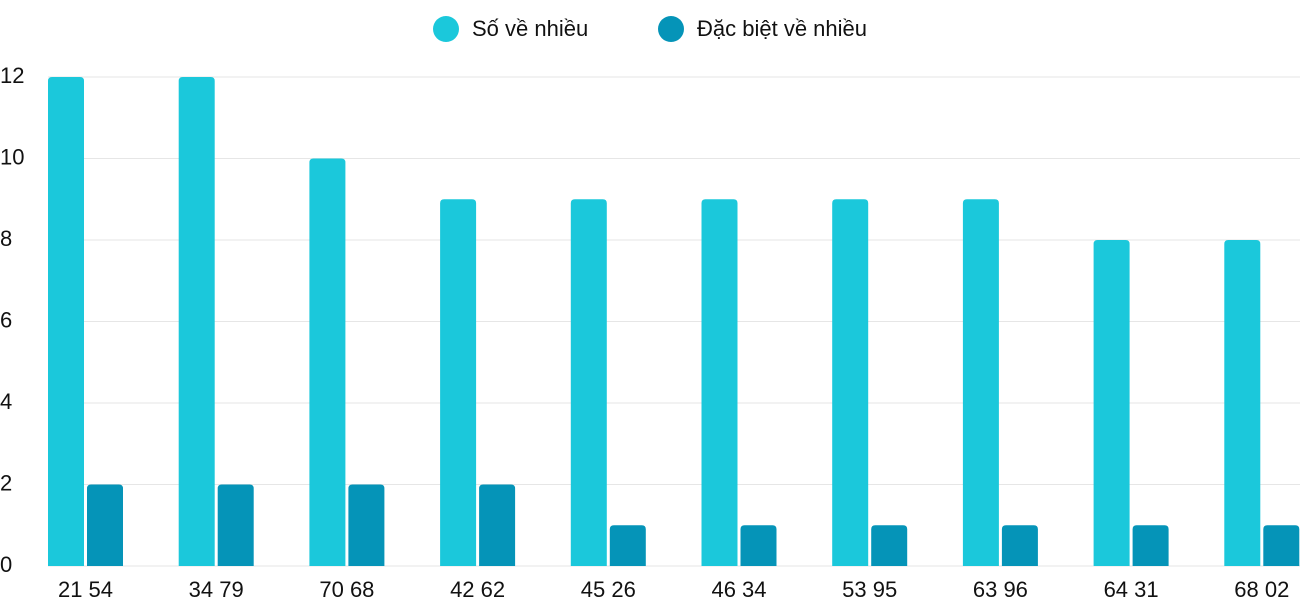 The height and width of the screenshot is (605, 1300). What do you see at coordinates (6, 564) in the screenshot?
I see `y-tick-label: 0` at bounding box center [6, 564].